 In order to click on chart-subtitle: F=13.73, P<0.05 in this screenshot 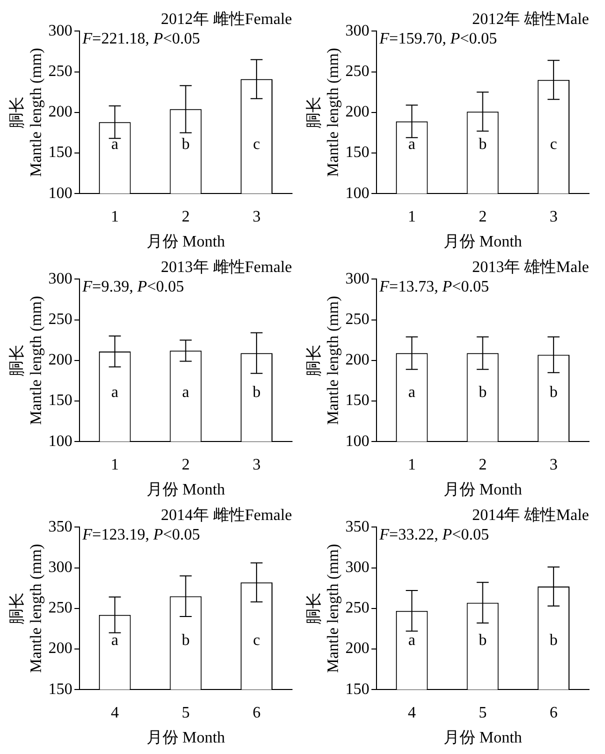, I will do `click(433, 287)`.